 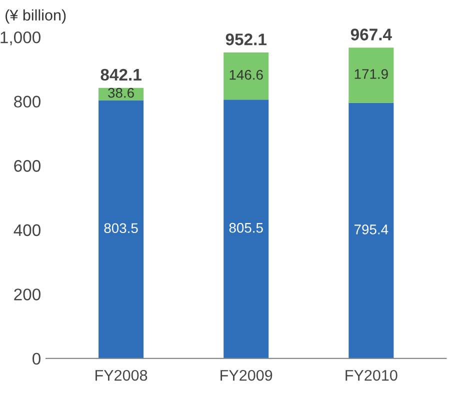 I want to click on data-label: 803.5, so click(x=121, y=228).